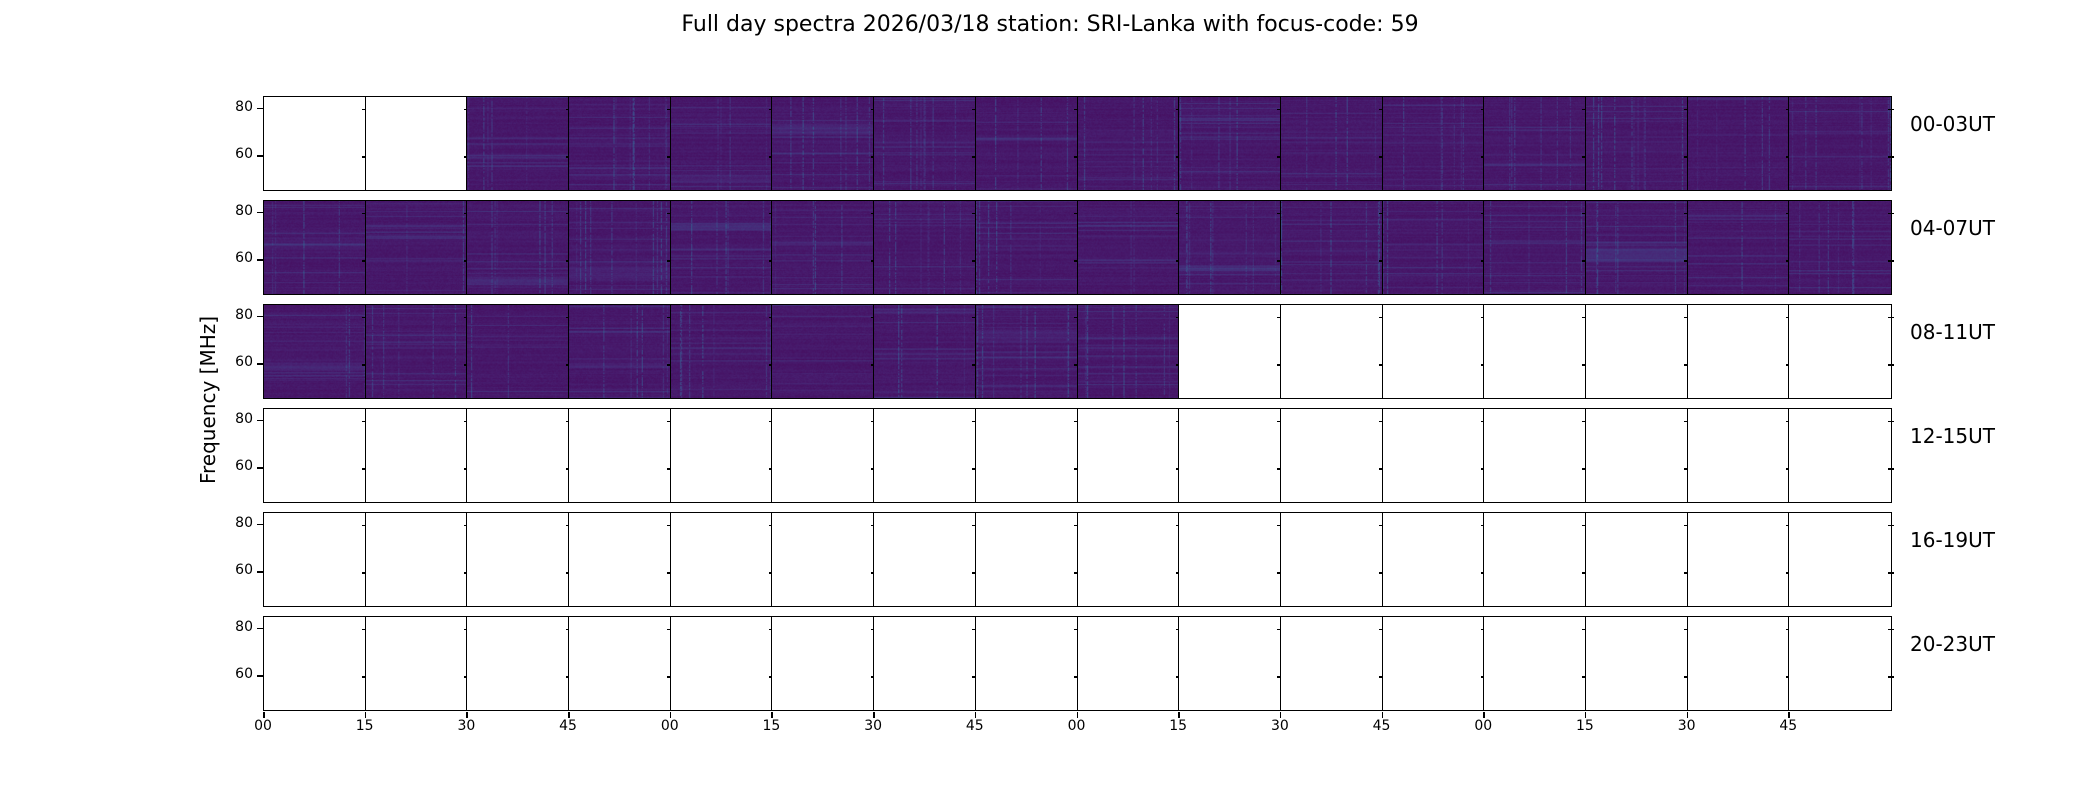  I want to click on y-axis-label: Frequency [MHz], so click(208, 400).